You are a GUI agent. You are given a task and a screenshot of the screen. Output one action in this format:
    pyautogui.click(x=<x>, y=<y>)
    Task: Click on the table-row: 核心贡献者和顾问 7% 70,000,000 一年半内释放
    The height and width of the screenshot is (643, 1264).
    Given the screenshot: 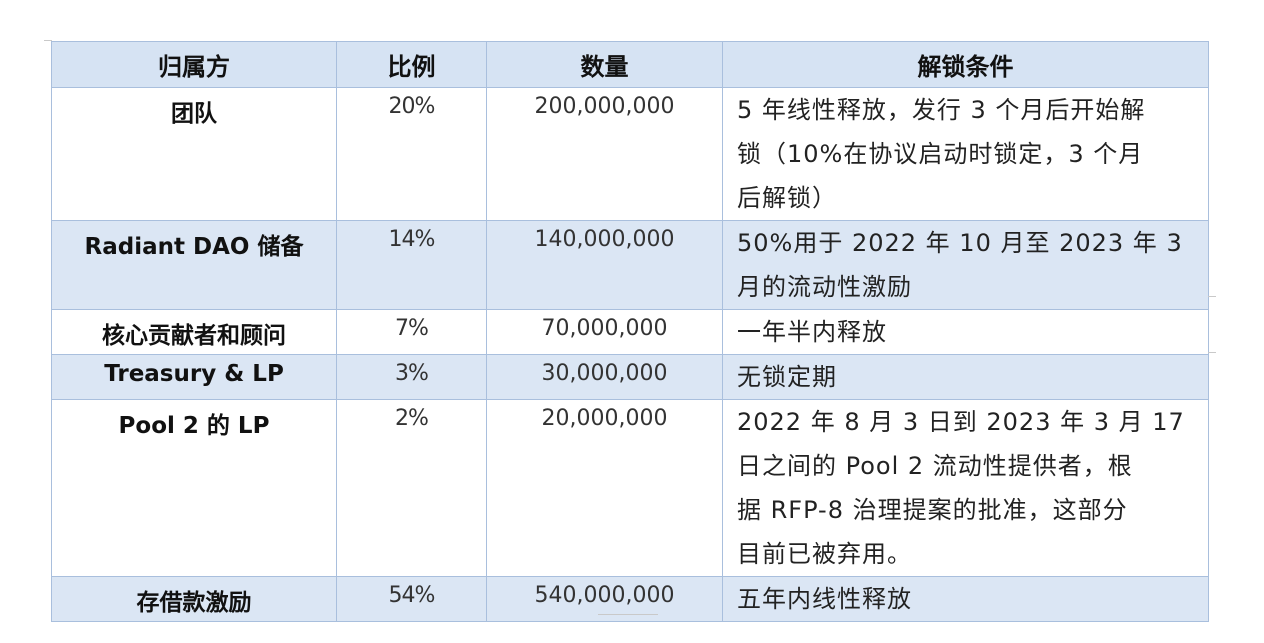 What is the action you would take?
    pyautogui.click(x=630, y=332)
    